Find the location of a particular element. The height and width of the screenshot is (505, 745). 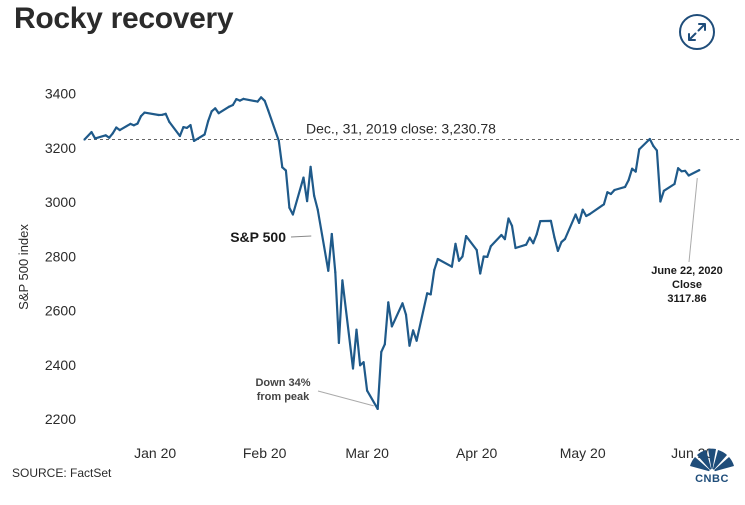

x-tick-label: May 20 is located at coordinates (583, 453).